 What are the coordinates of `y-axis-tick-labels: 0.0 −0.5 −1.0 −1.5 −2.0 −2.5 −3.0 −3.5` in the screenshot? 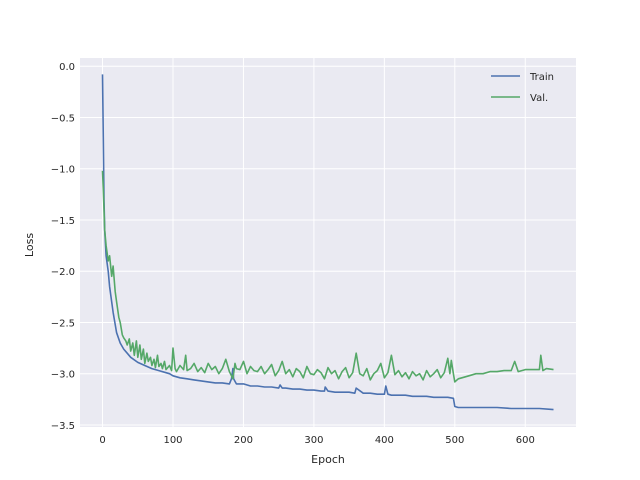 It's located at (63, 247).